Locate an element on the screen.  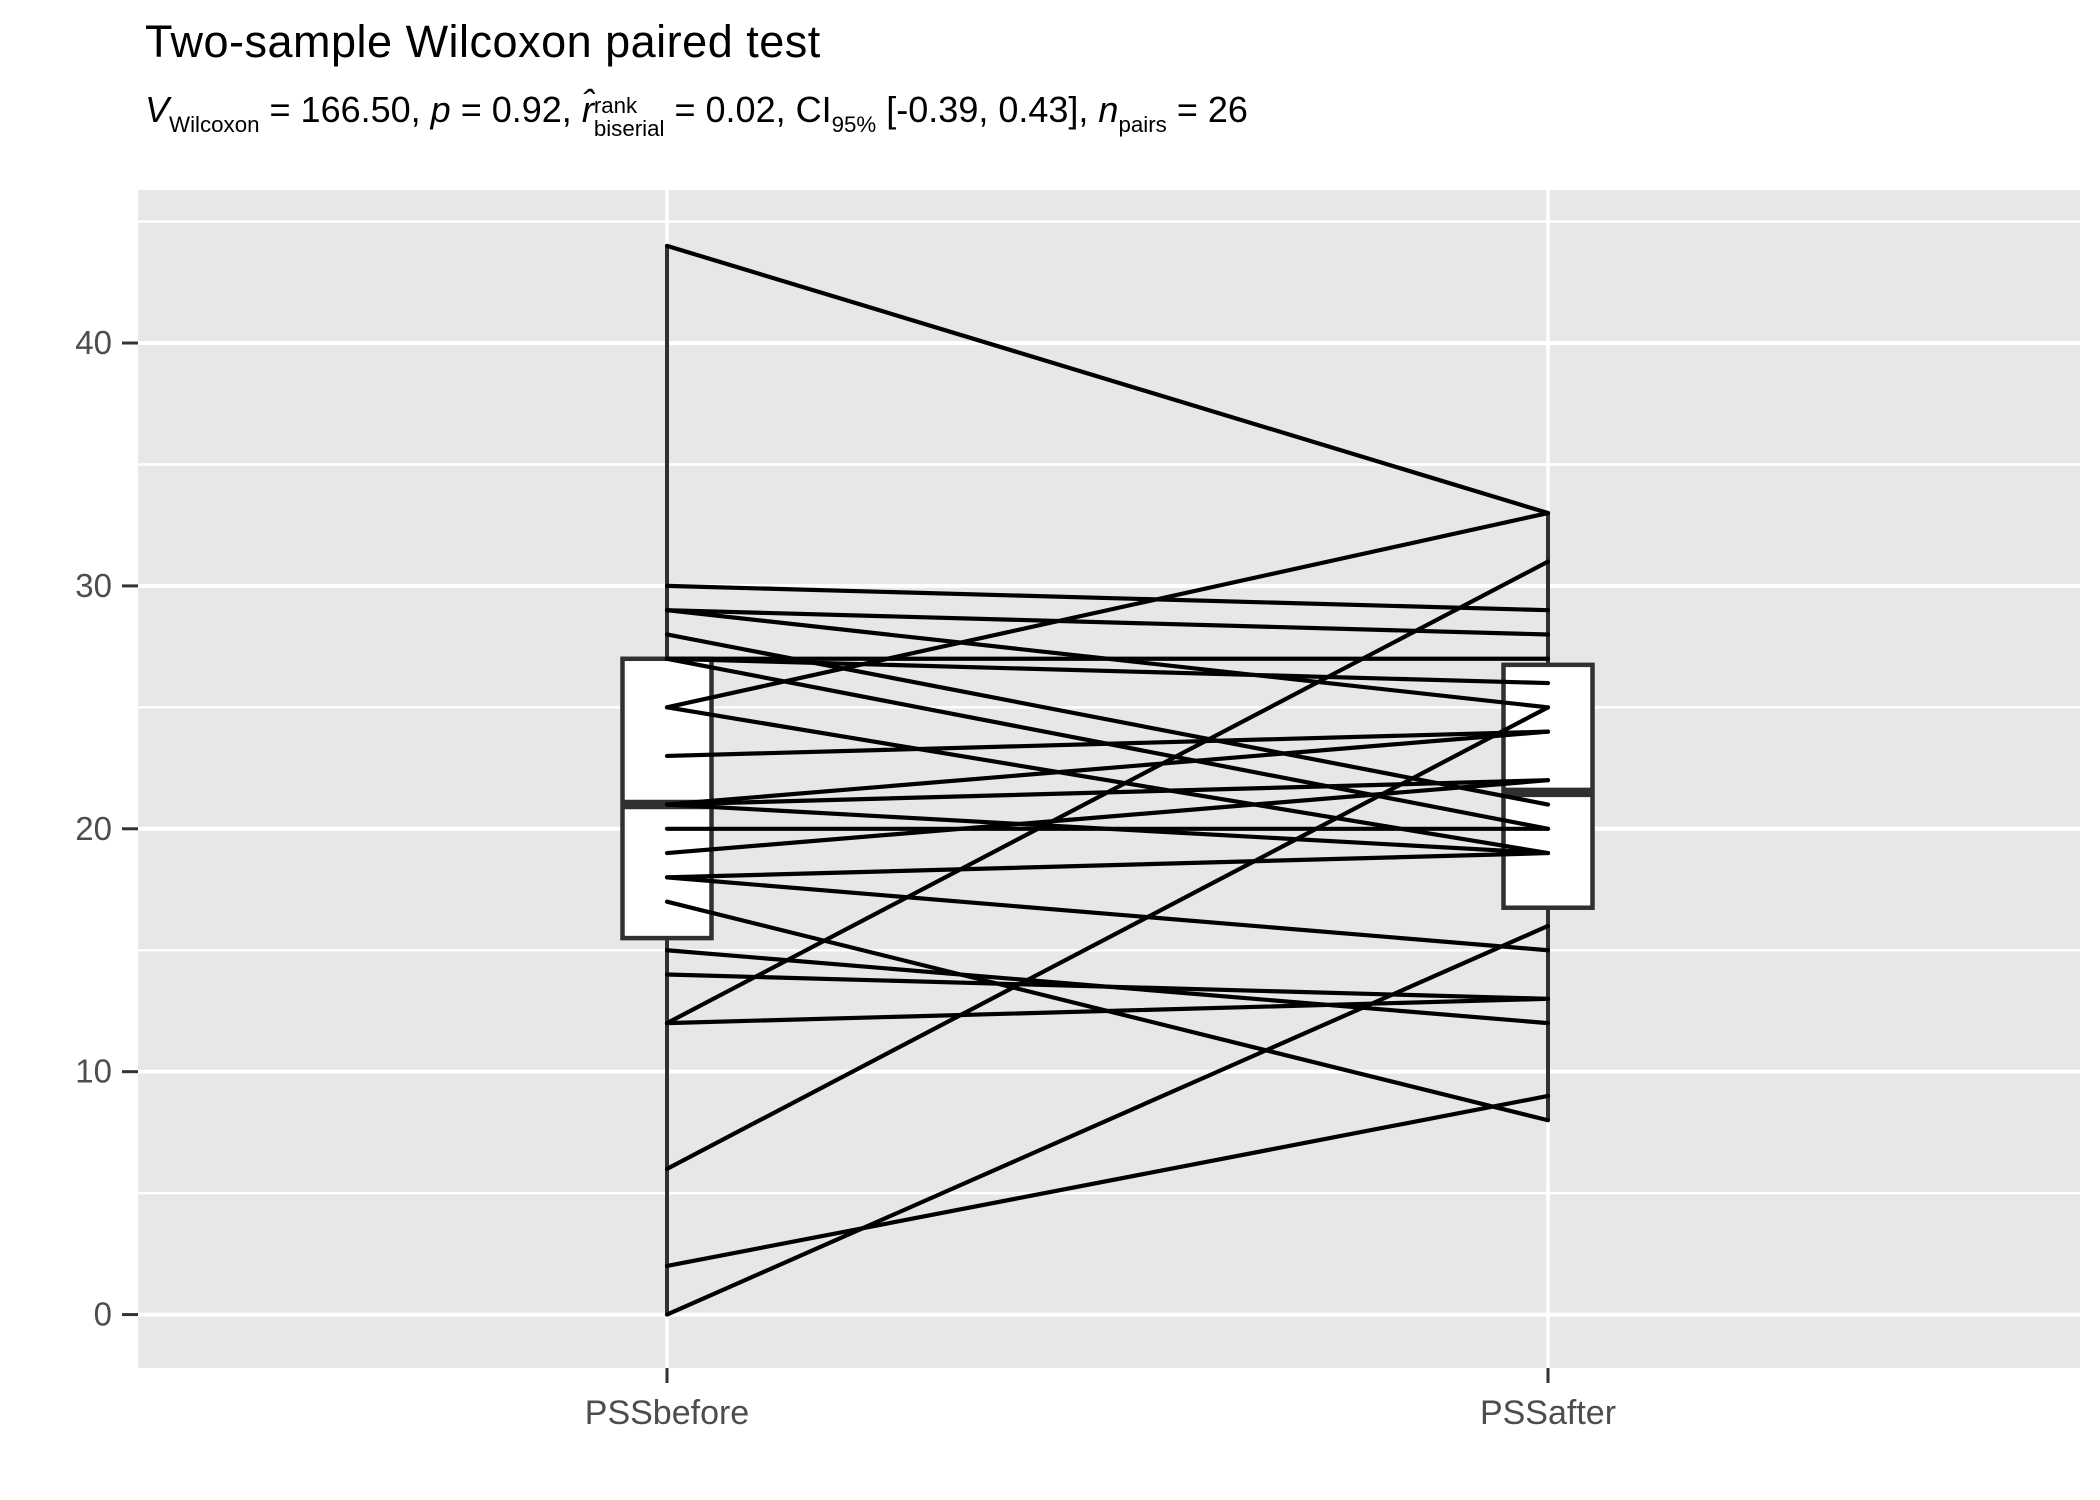
stat-r-supsub: rank biserial is located at coordinates (629, 117).